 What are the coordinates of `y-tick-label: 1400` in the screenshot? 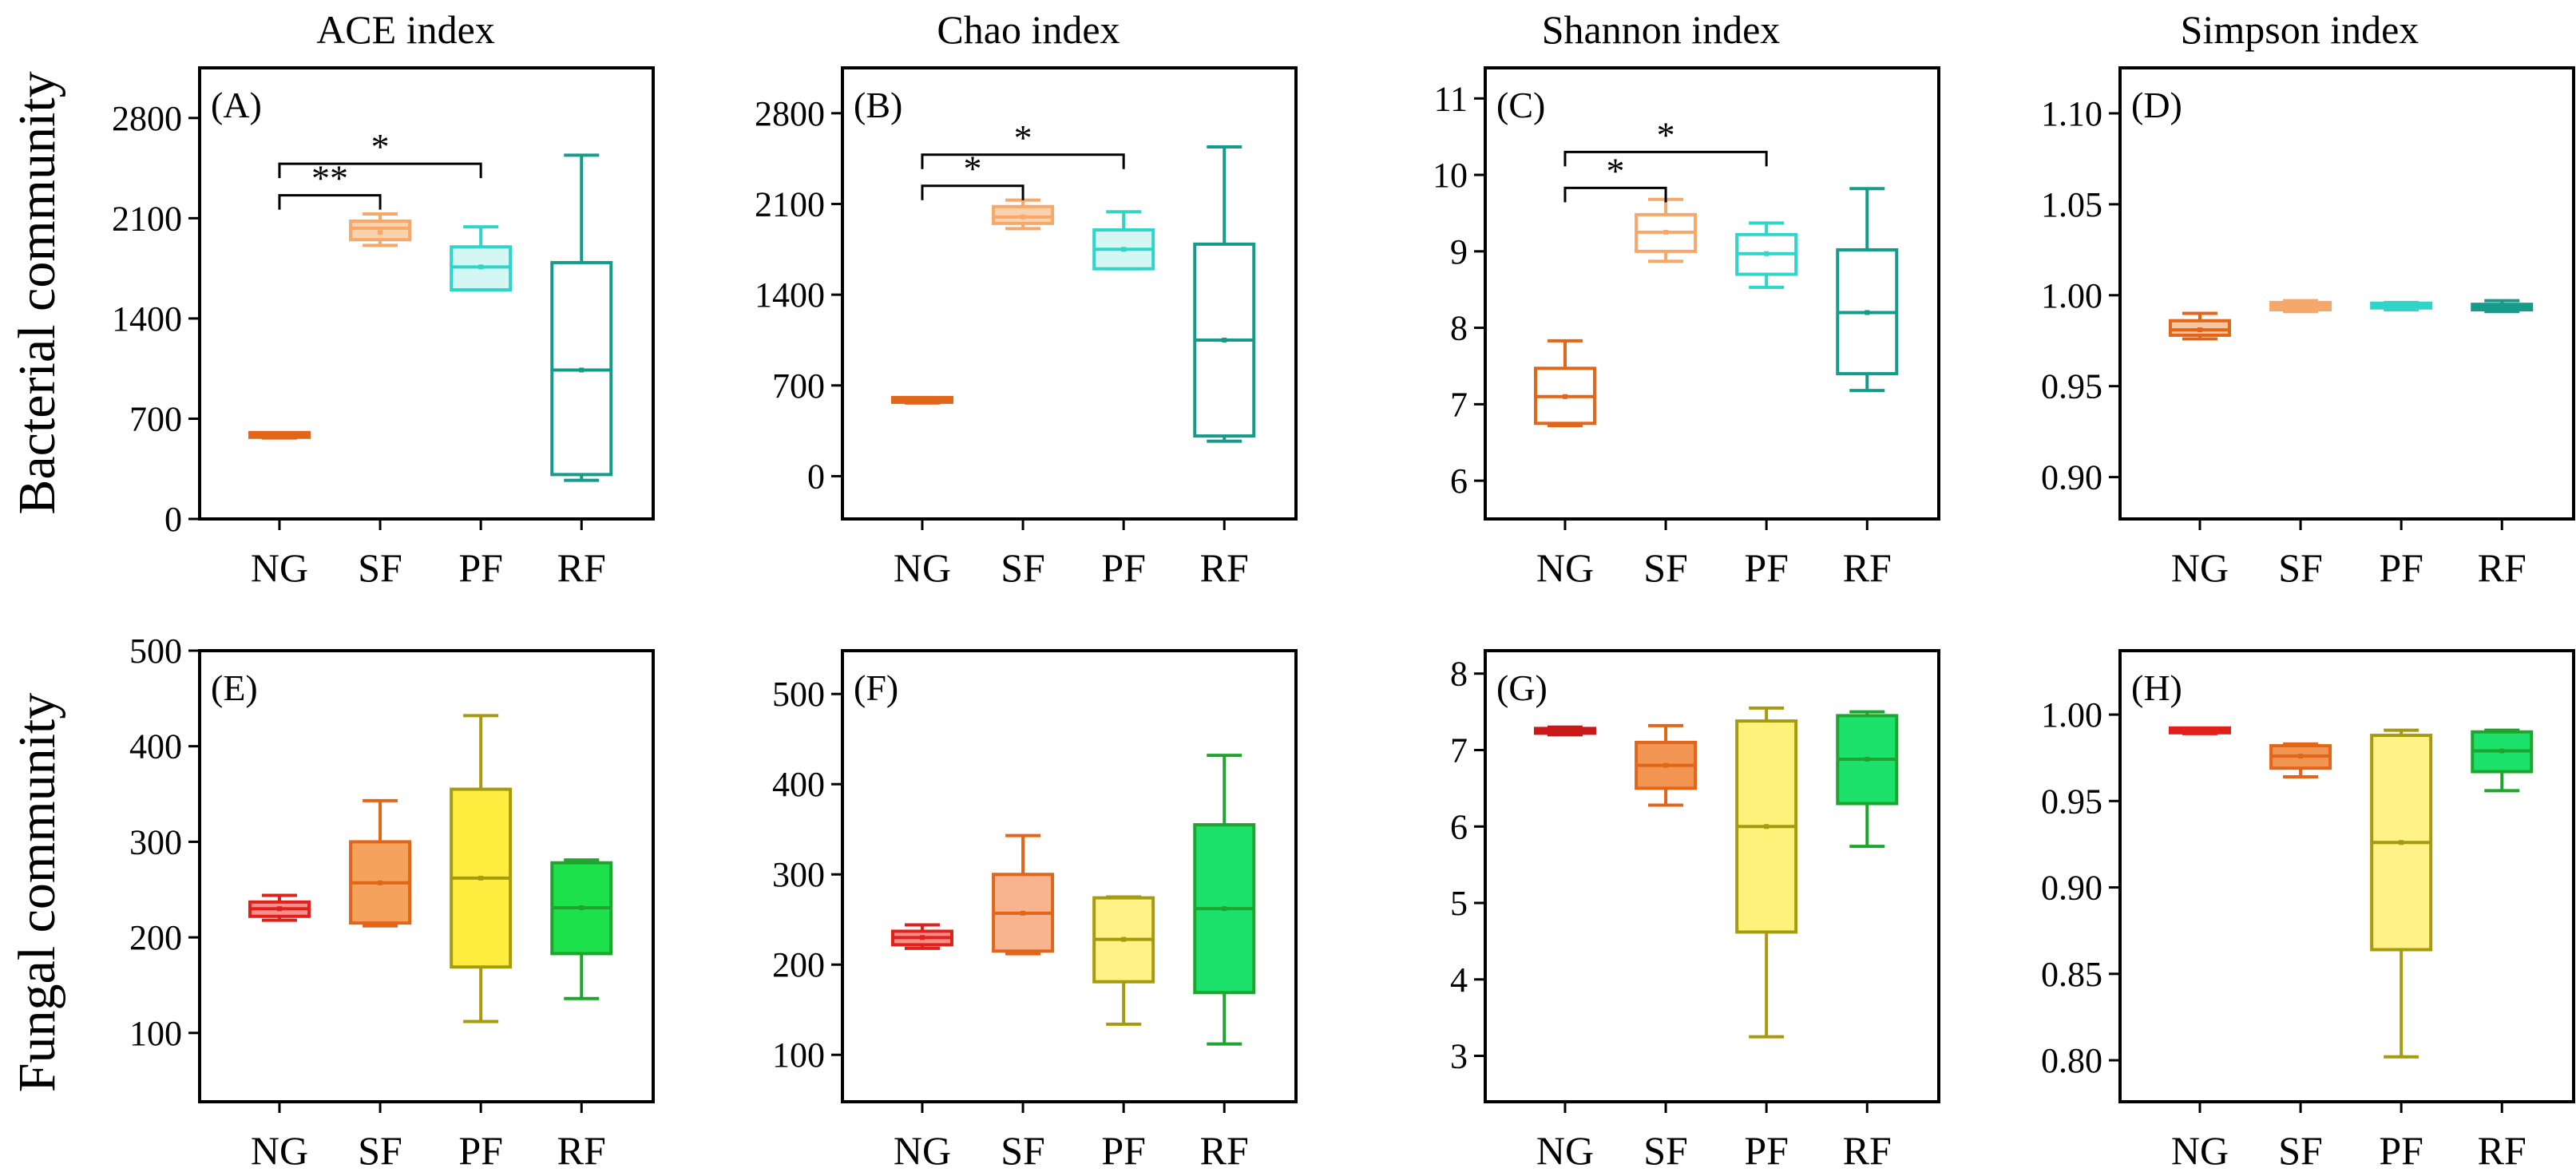 It's located at (790, 295).